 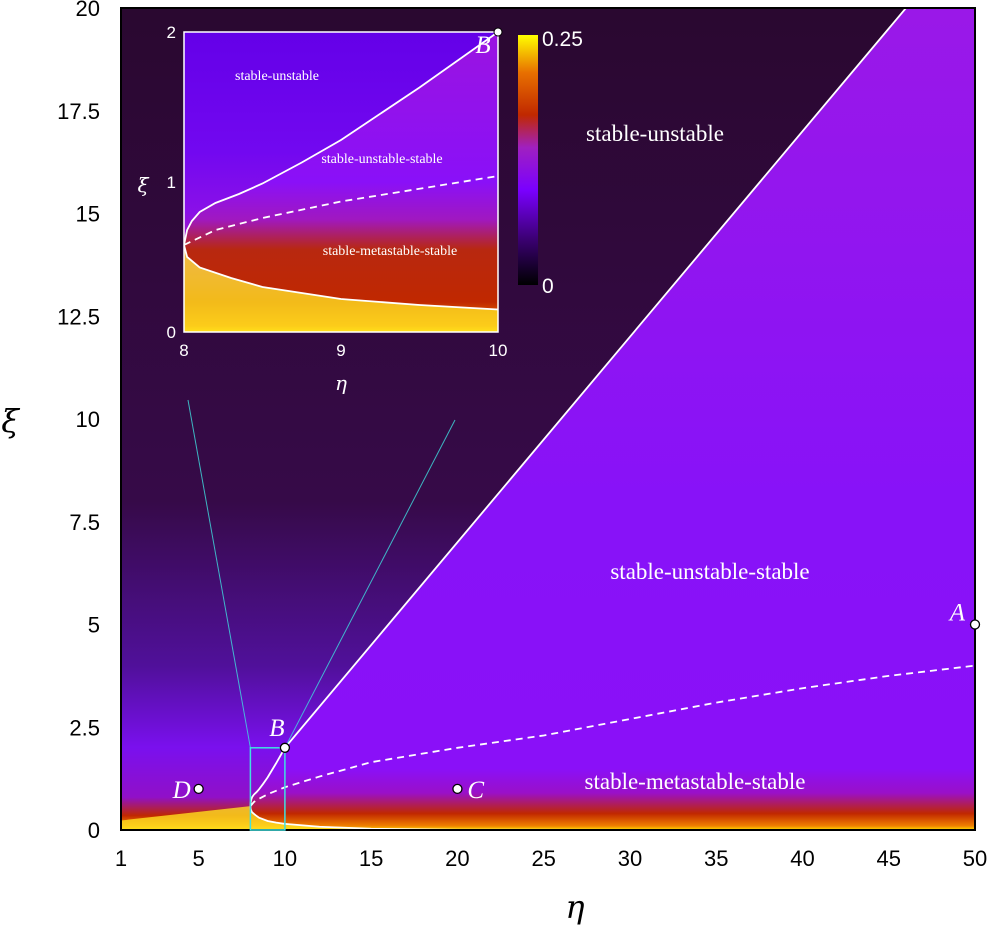 I want to click on inset-y-tick-label: 2, so click(x=171, y=32).